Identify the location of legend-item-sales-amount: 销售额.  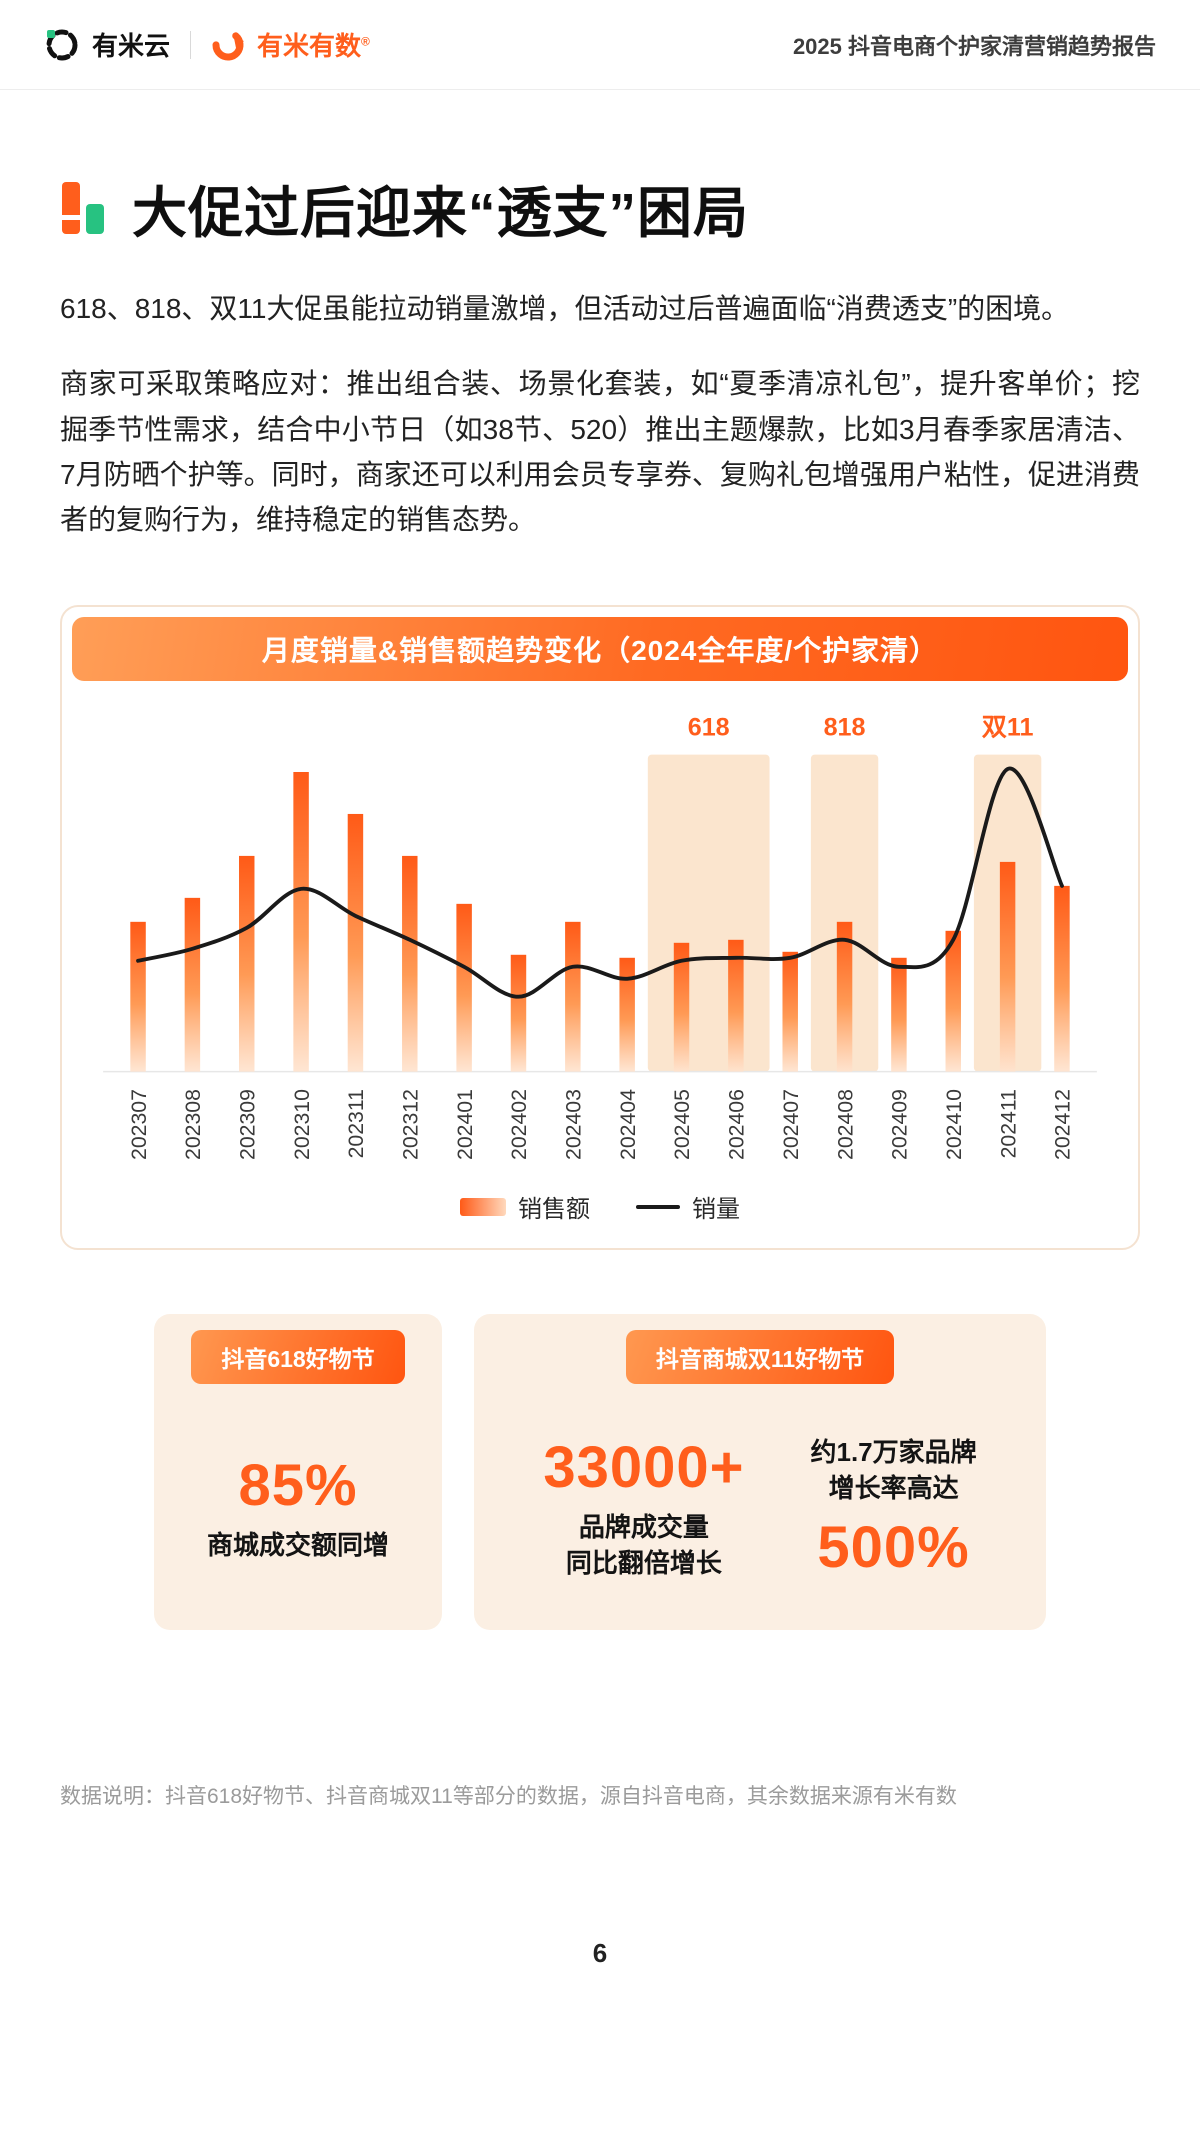
(525, 1206).